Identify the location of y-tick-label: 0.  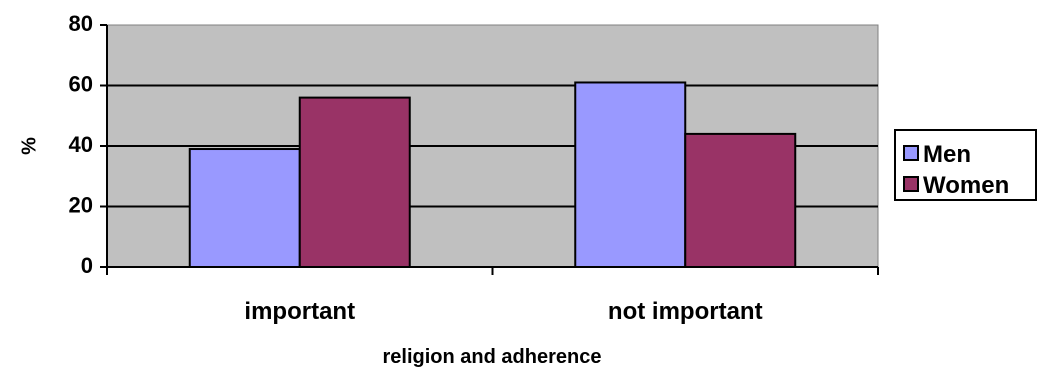
(87, 265).